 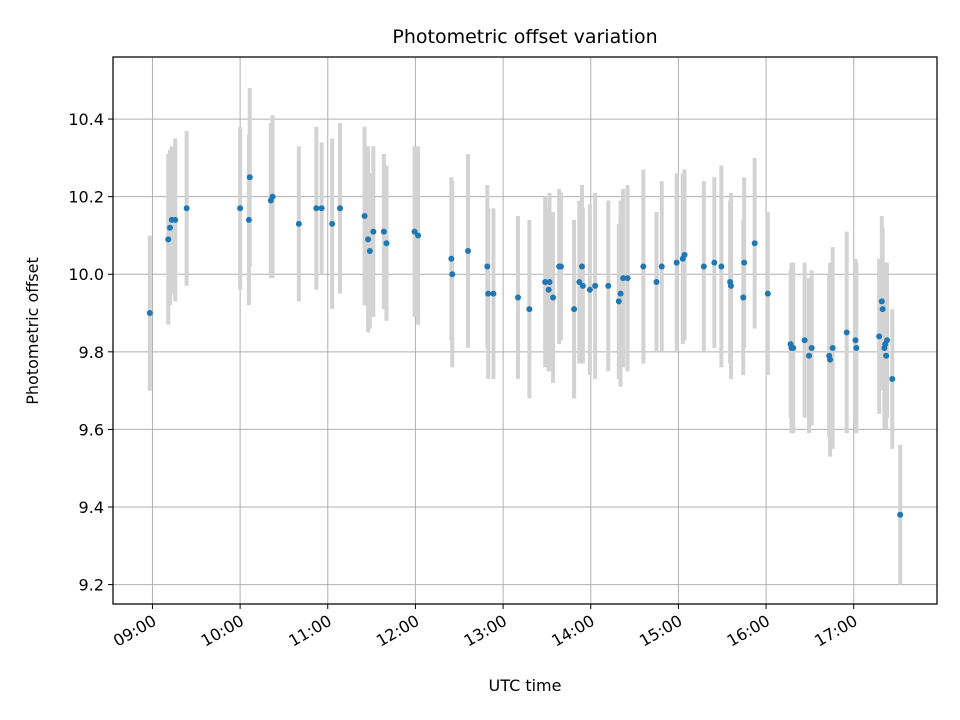 I want to click on y-tick-label: 9.4, so click(x=91, y=507).